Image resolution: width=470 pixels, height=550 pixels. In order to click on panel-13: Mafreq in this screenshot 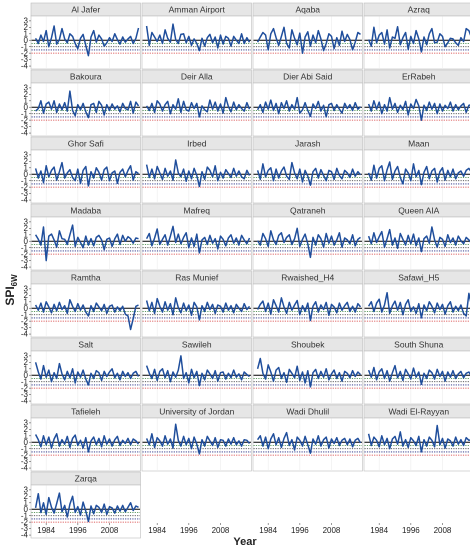, I will do `click(196, 237)`.